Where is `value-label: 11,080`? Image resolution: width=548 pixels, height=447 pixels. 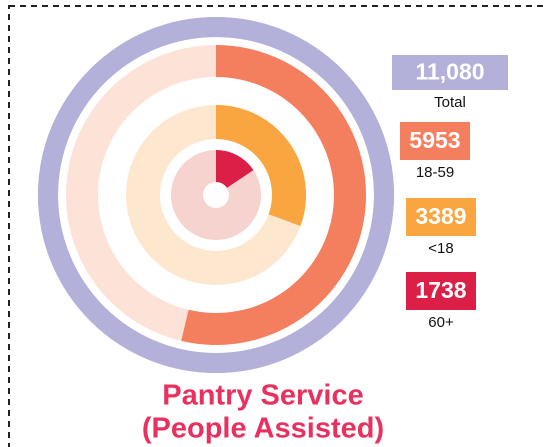 value-label: 11,080 is located at coordinates (449, 72).